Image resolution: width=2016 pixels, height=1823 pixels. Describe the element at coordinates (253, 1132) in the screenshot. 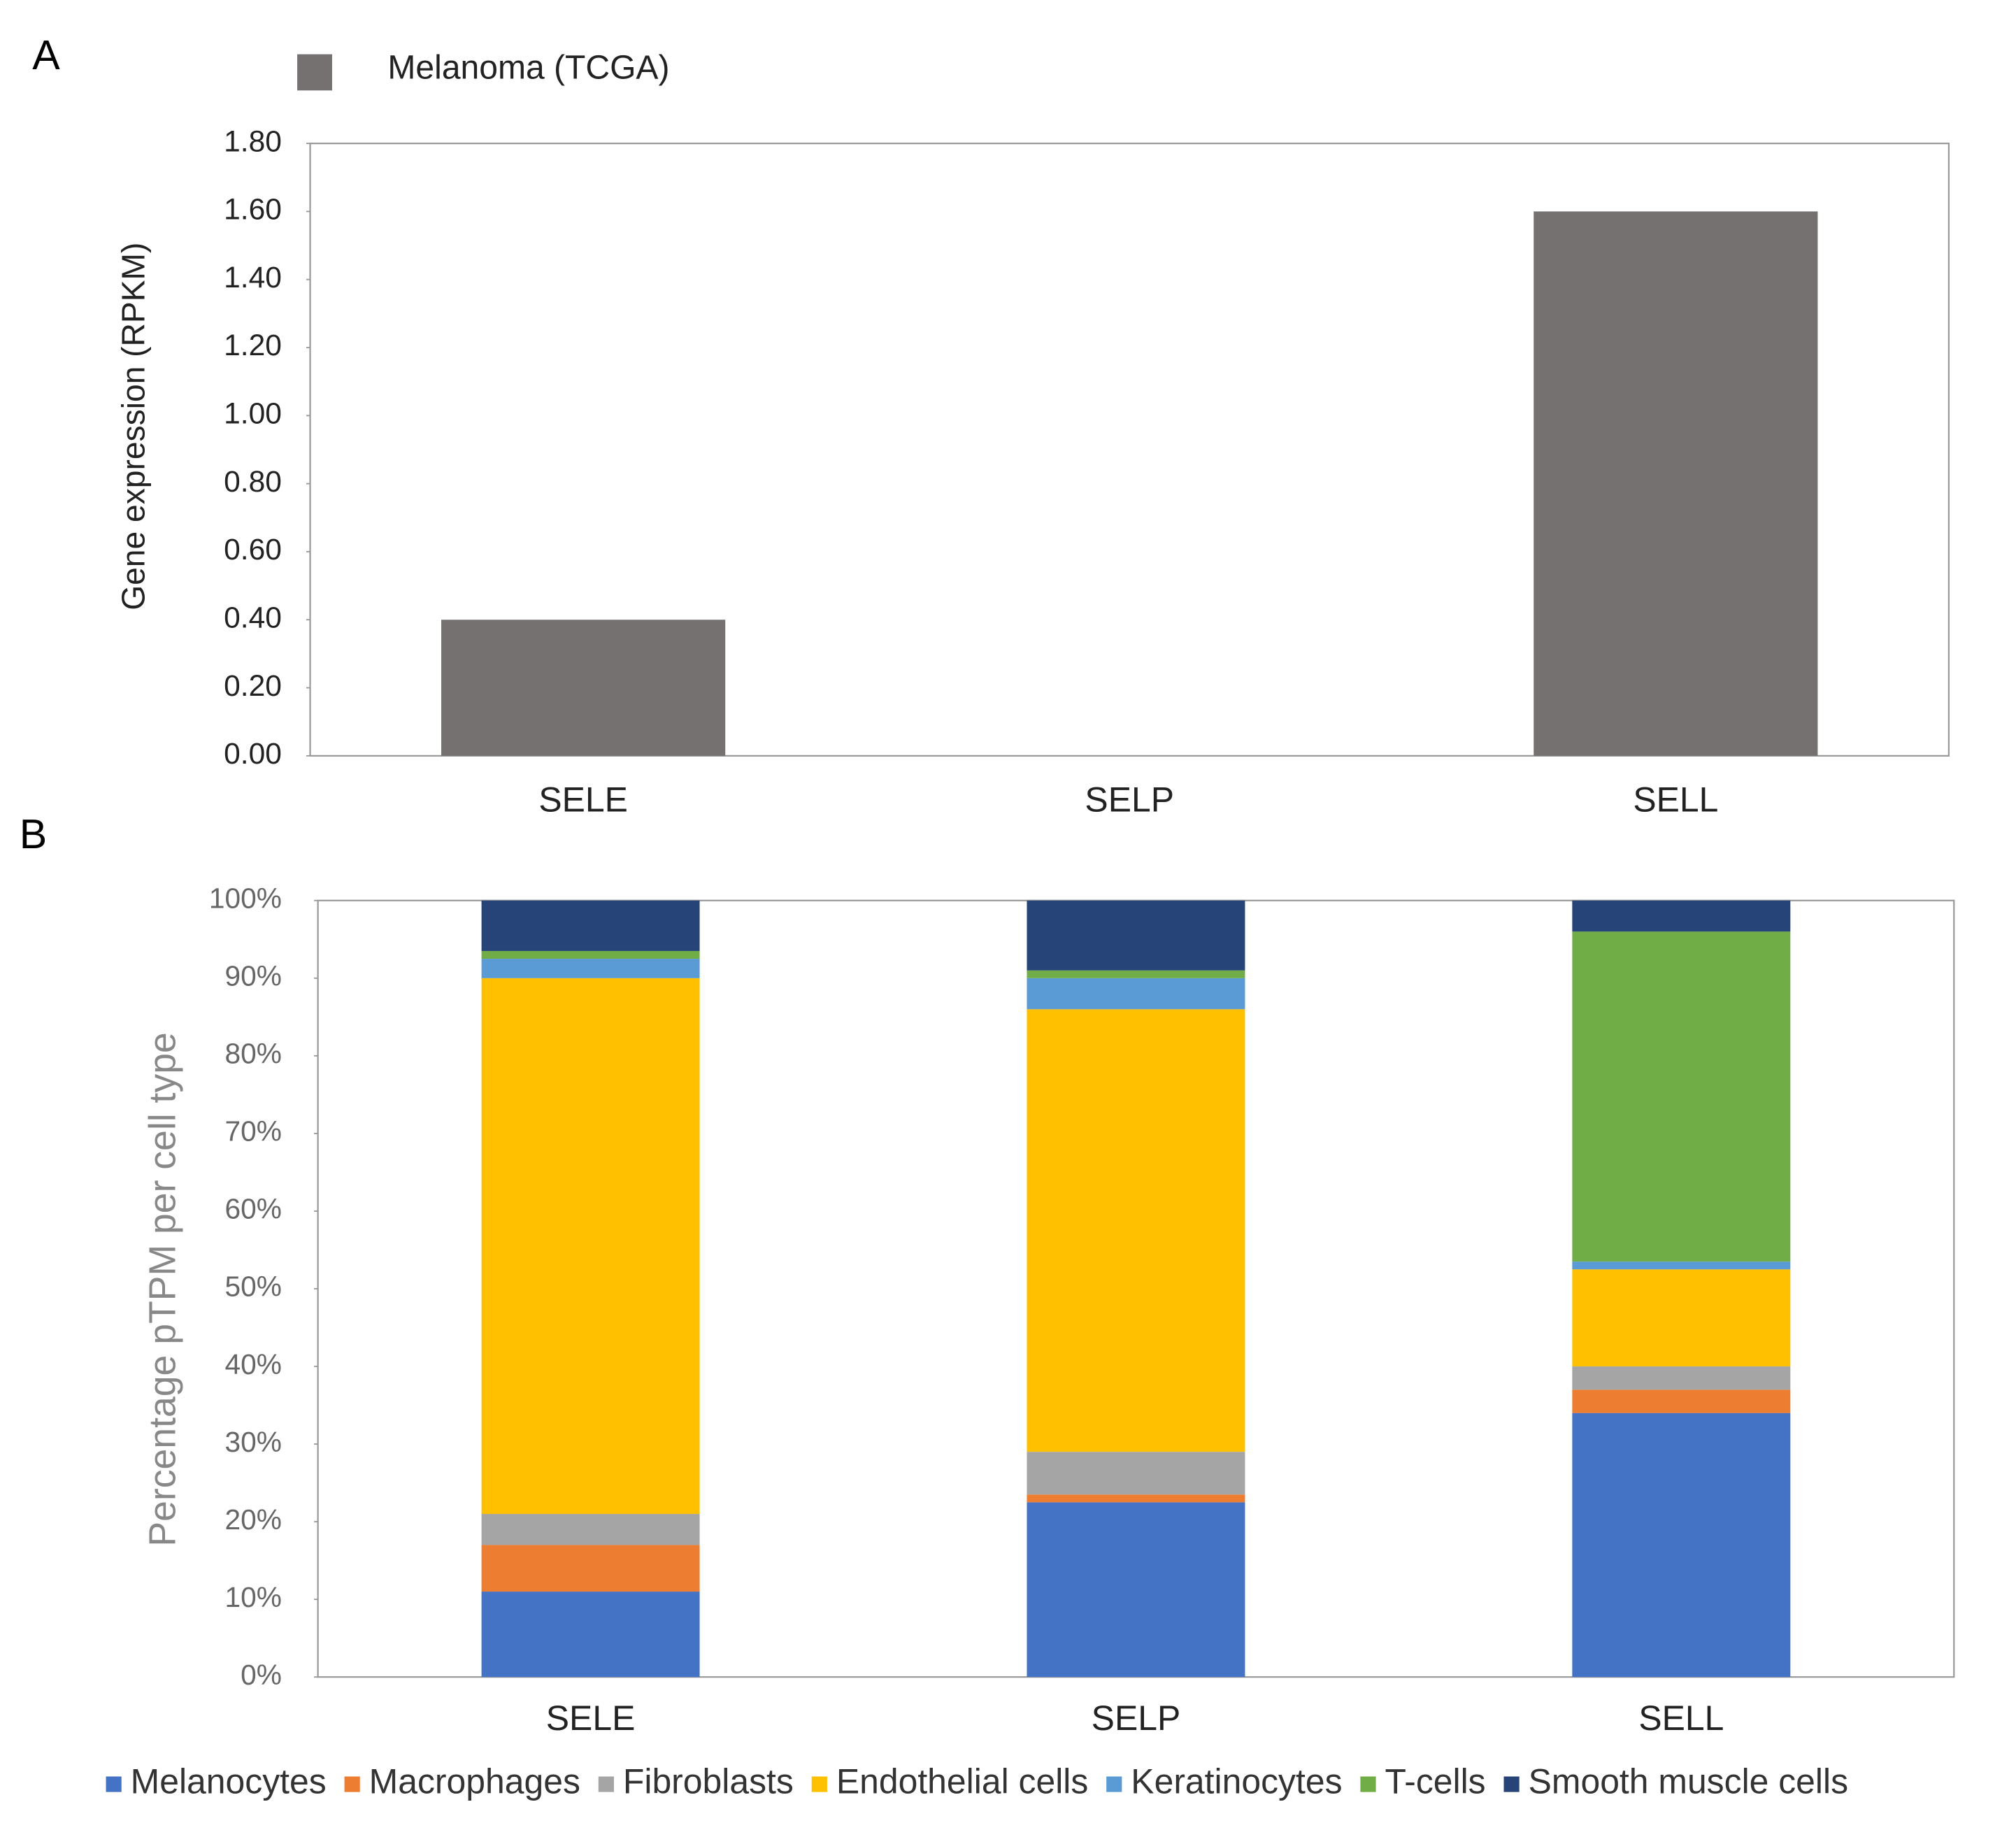

I see `y-tick-label: 70%` at that location.